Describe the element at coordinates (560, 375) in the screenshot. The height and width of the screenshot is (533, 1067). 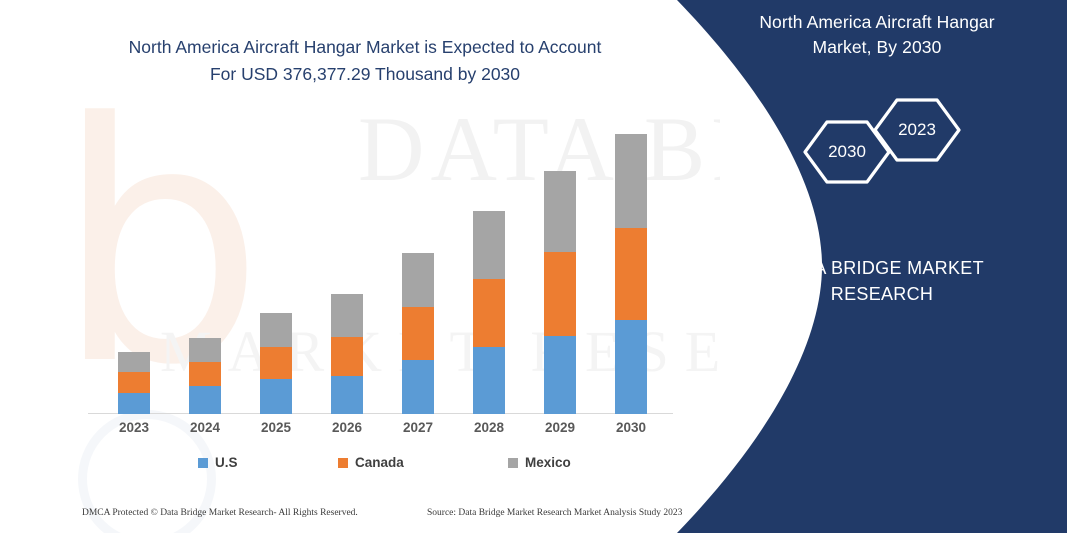
I see `bar-segment-2029-us` at that location.